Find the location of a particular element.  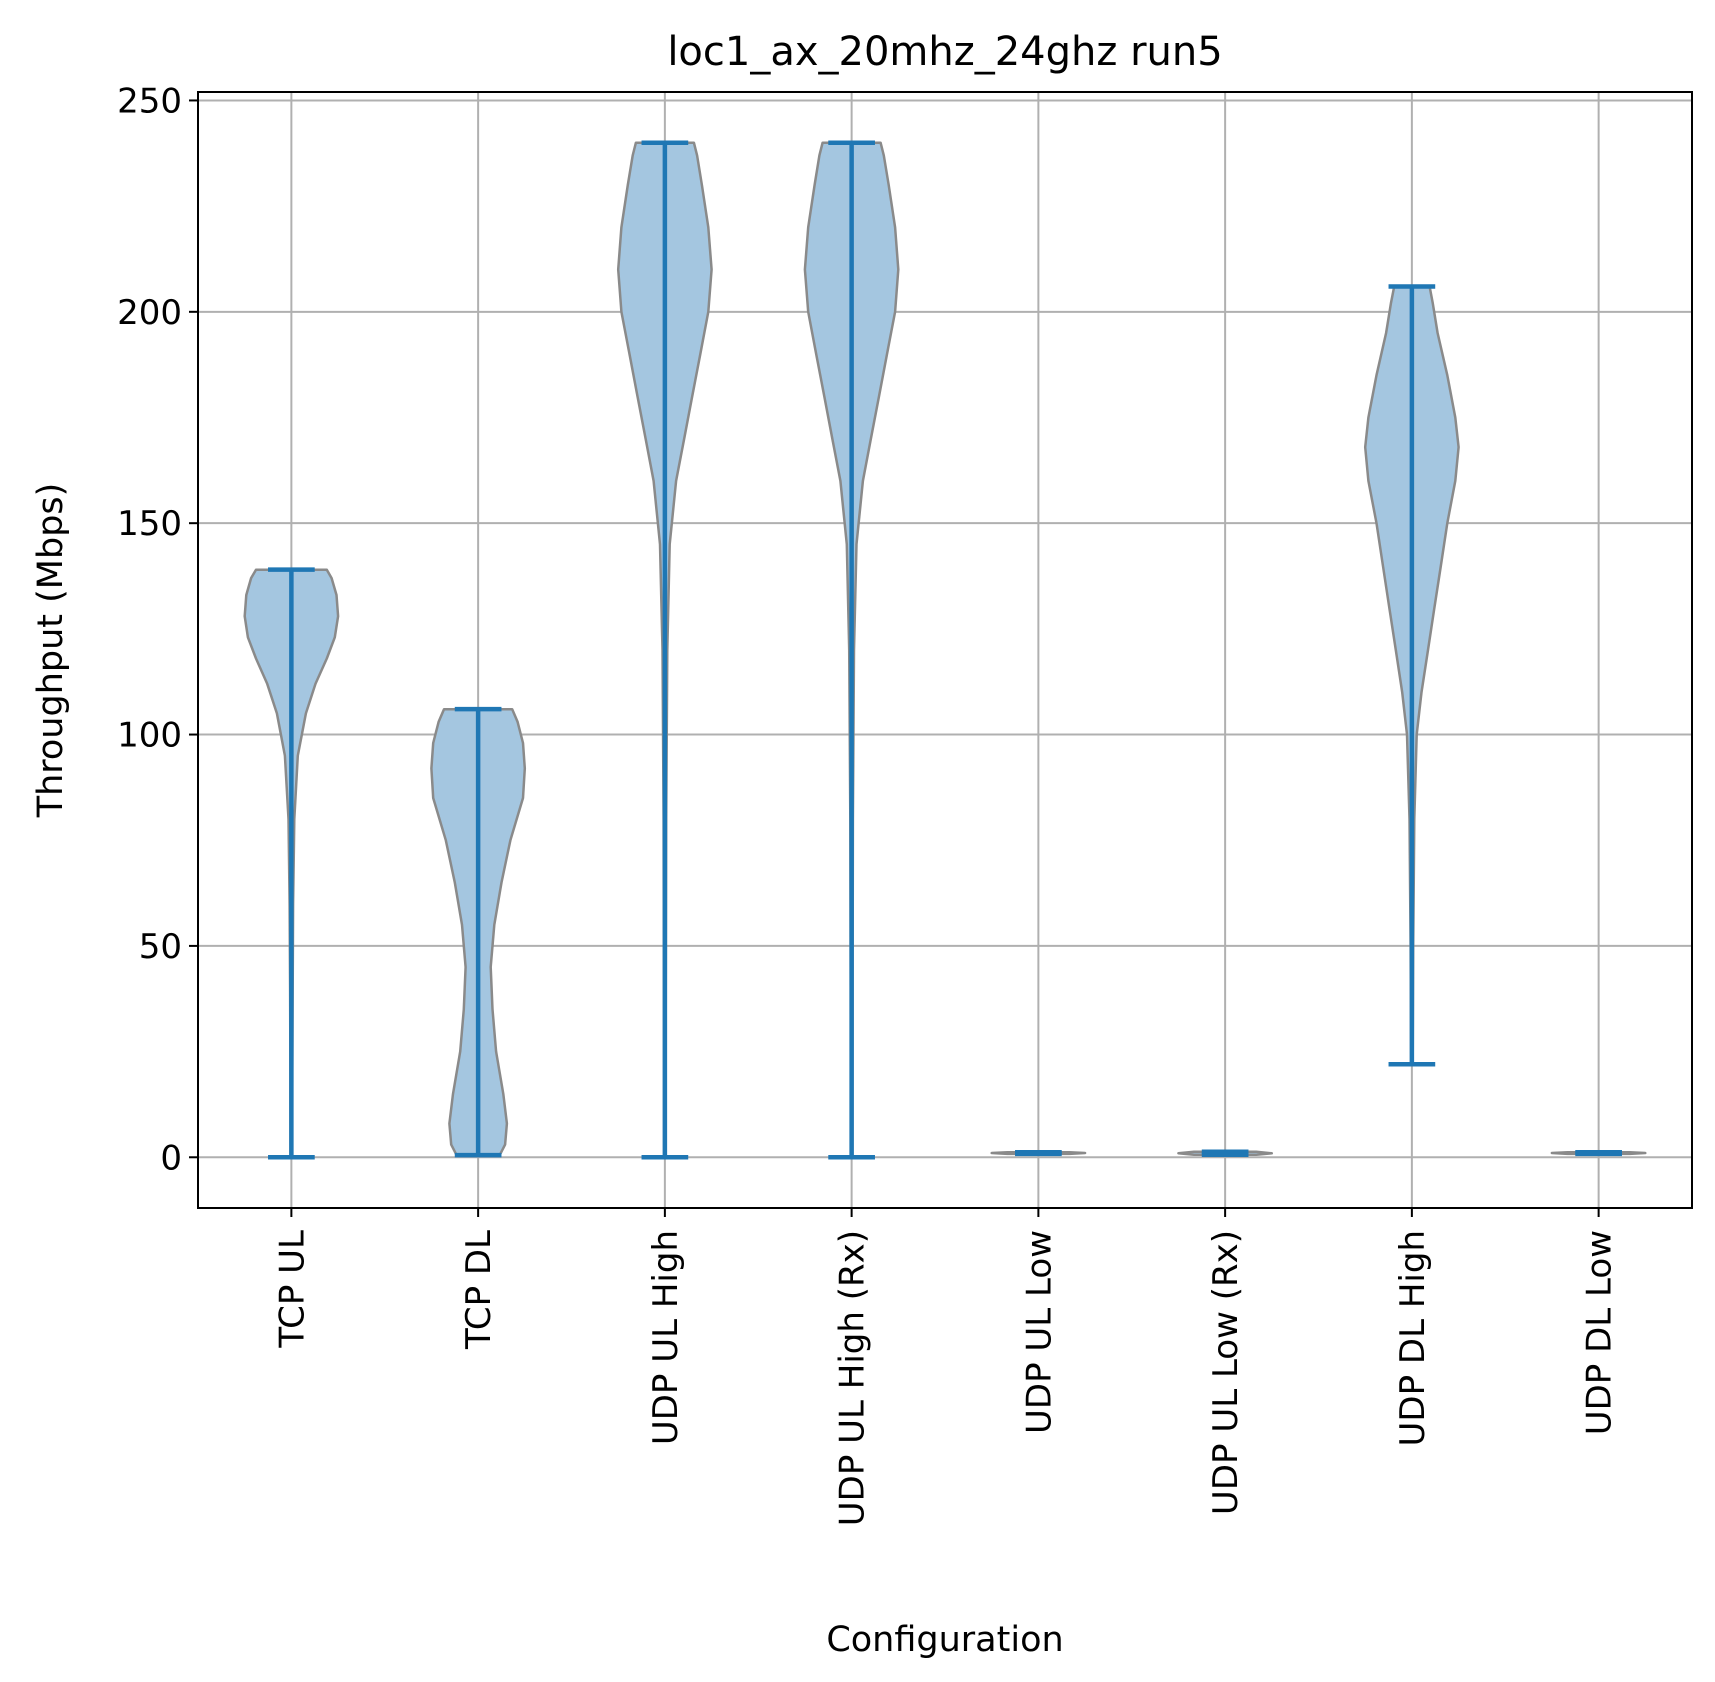

x-tick-label: UDP UL Low is located at coordinates (1039, 1332).